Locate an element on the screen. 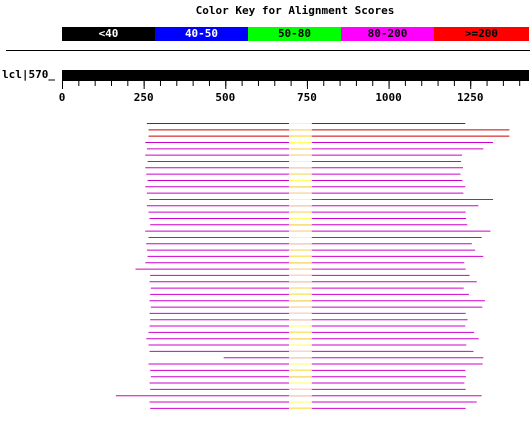  axis-tick-label: 750 is located at coordinates (307, 97).